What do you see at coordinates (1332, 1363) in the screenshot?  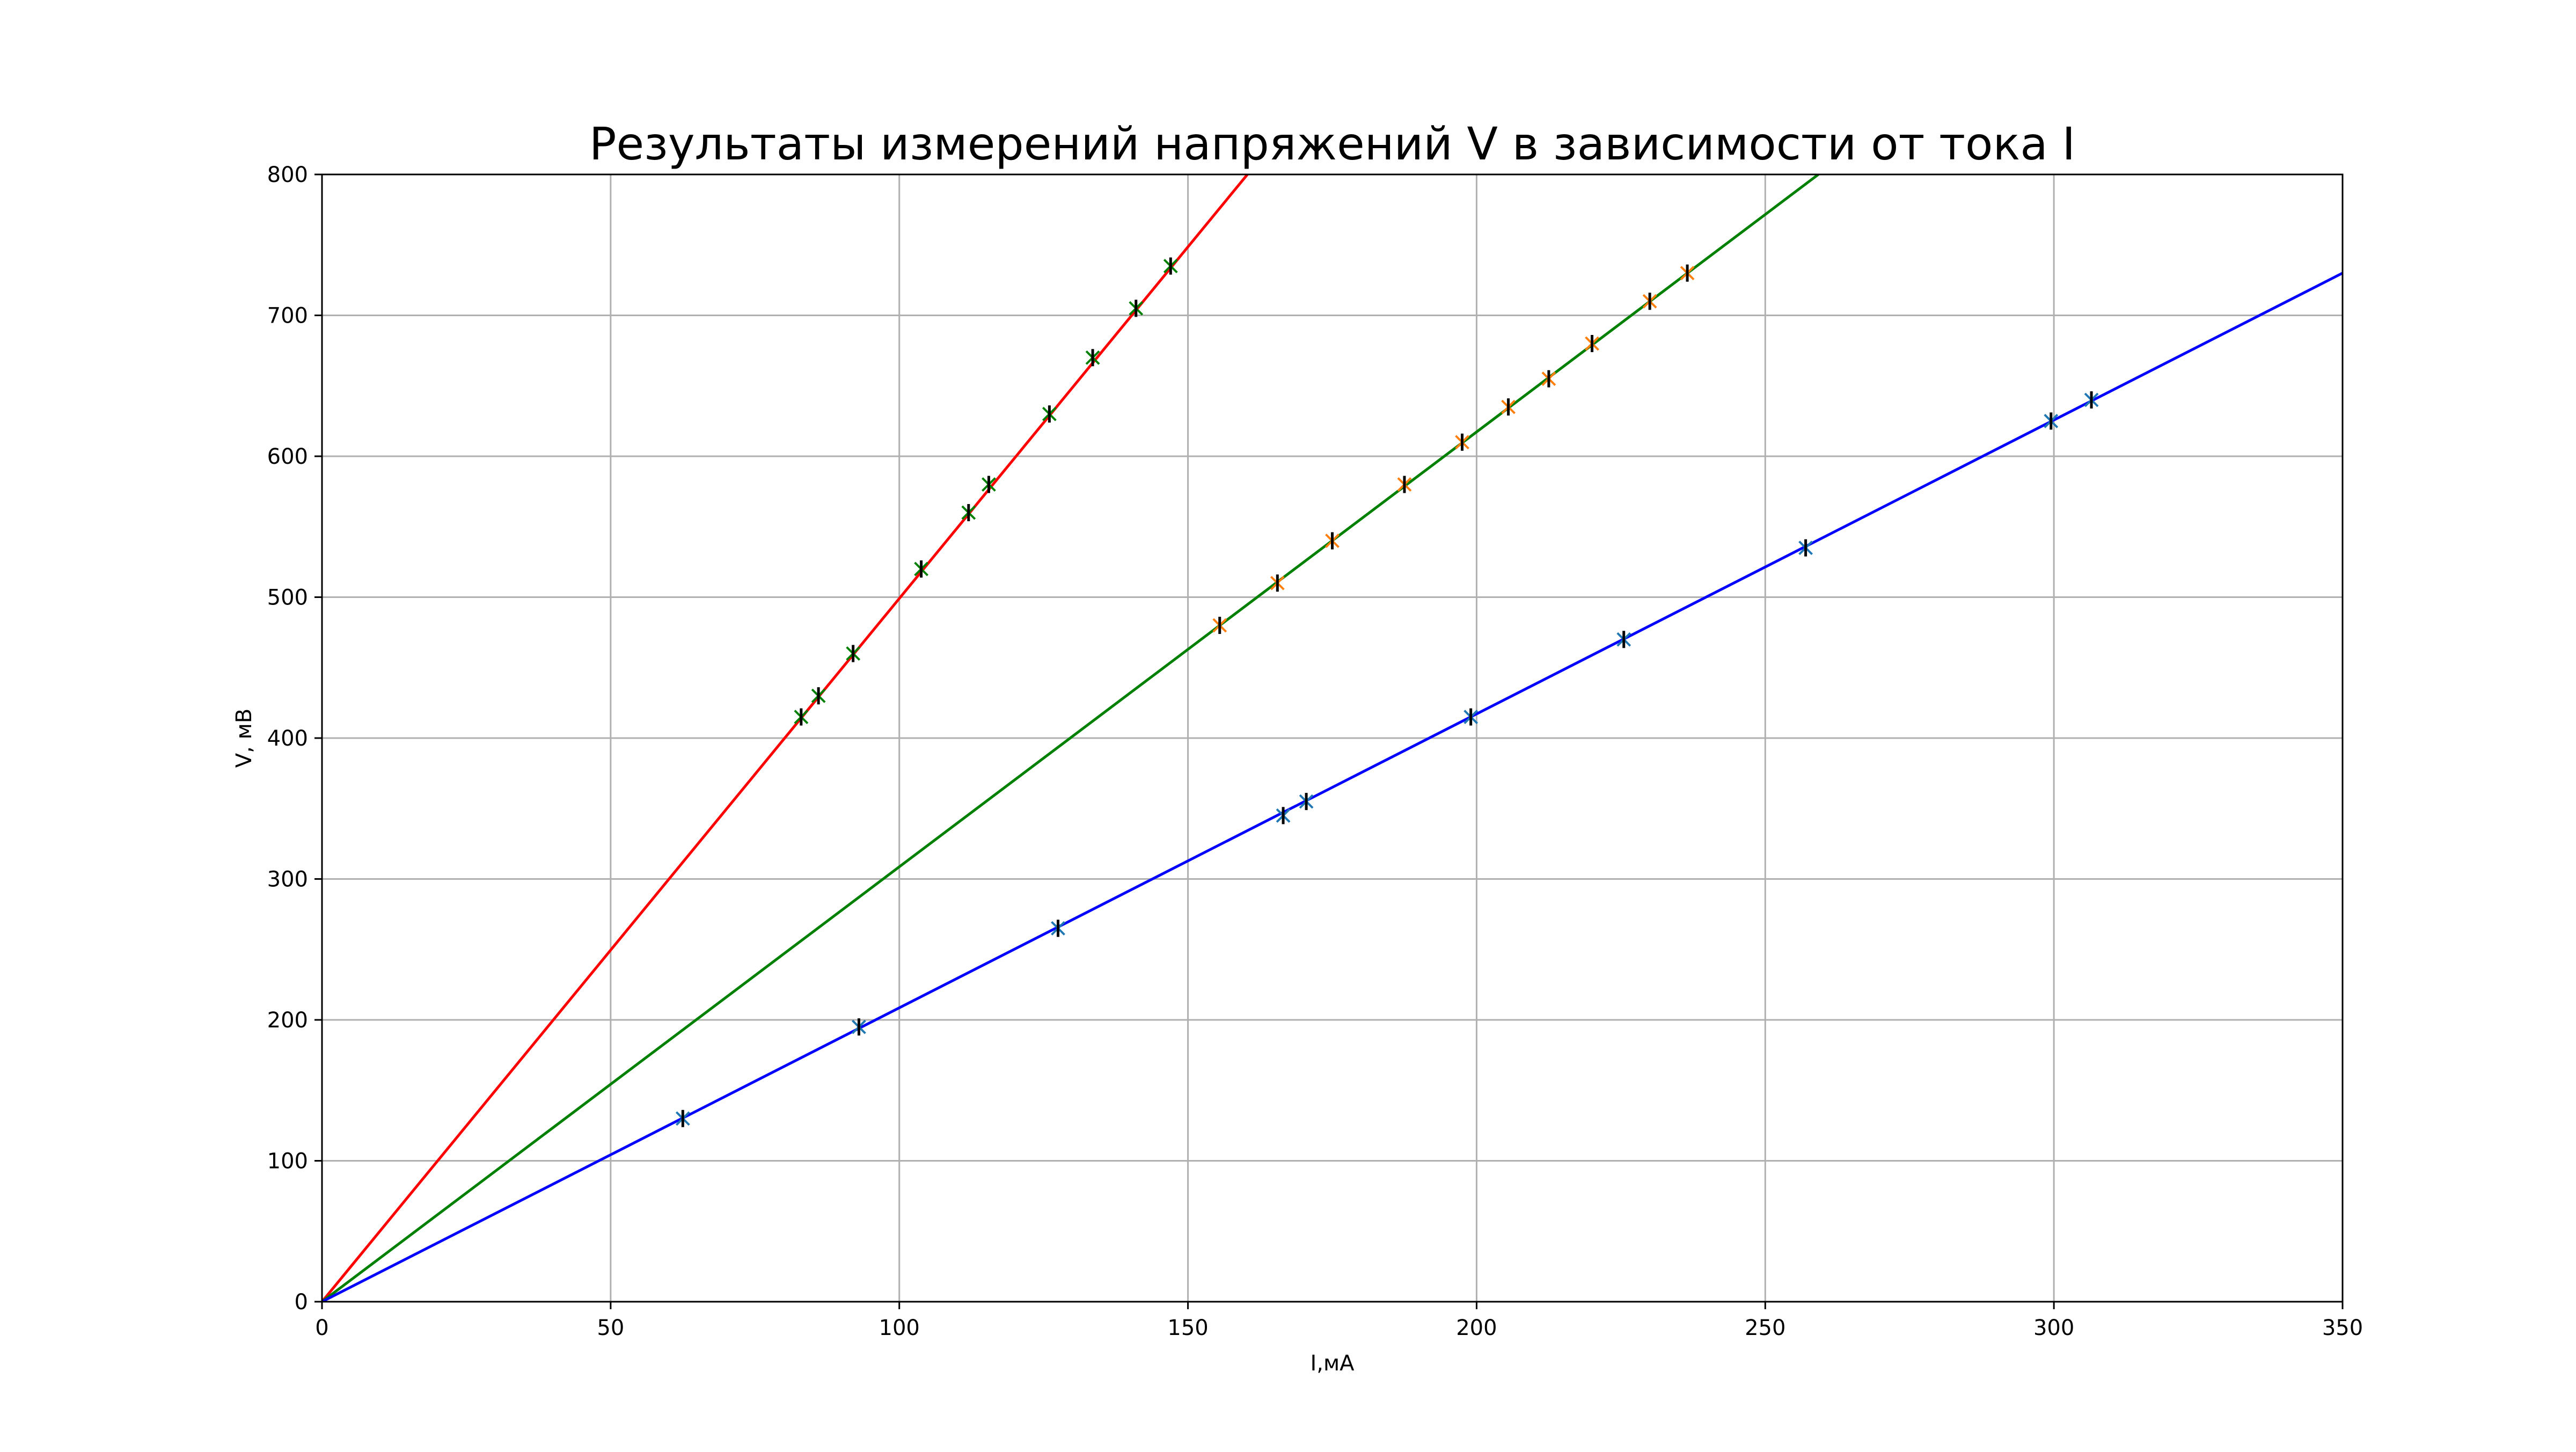 I see `x-axis-label: I,мА` at bounding box center [1332, 1363].